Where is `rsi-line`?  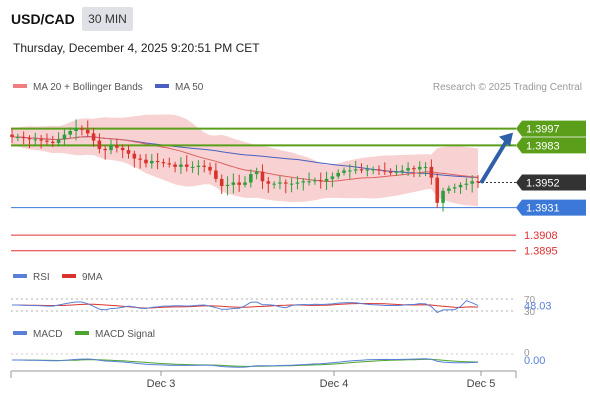 rsi-line is located at coordinates (245, 307).